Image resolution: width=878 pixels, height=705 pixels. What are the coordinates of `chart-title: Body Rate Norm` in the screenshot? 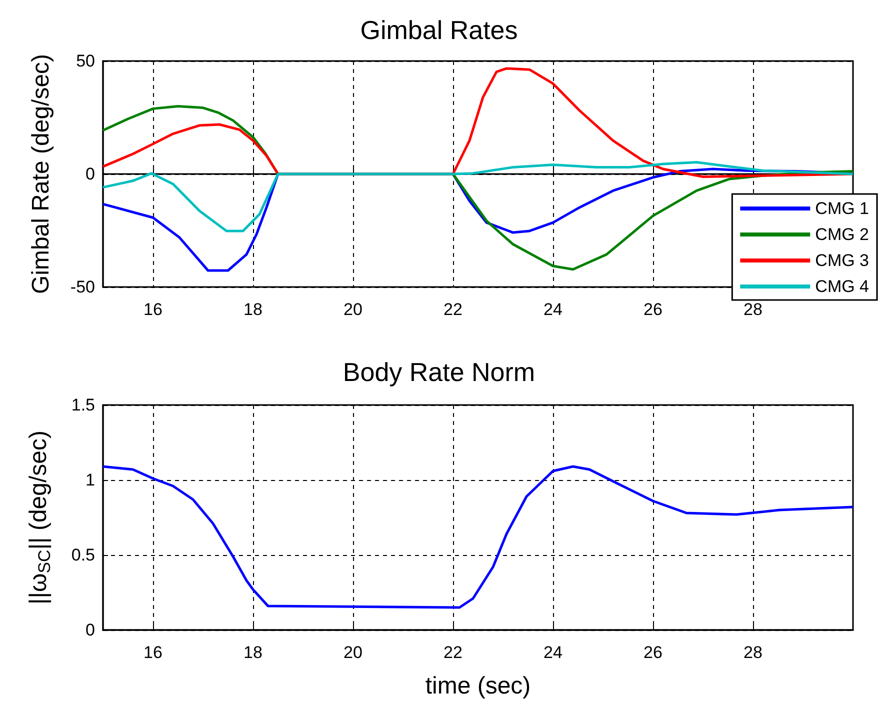 It's located at (439, 372).